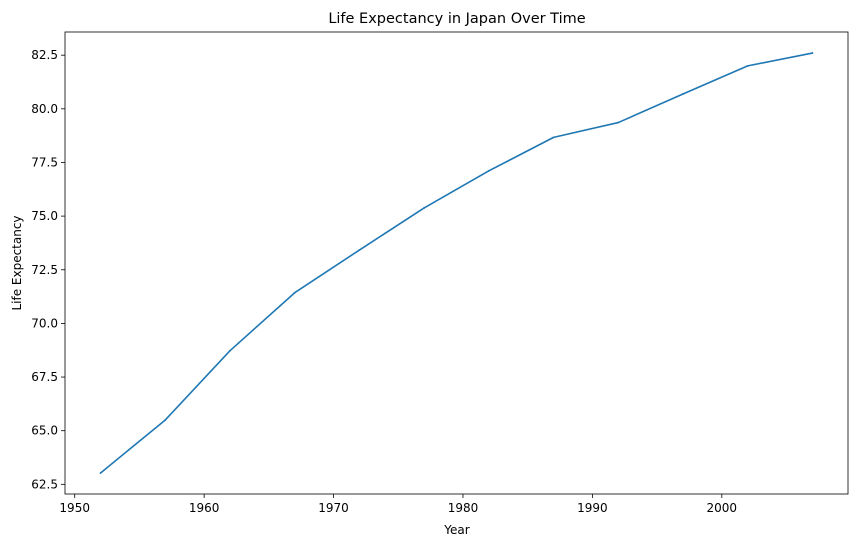  Describe the element at coordinates (44, 431) in the screenshot. I see `y-tick-label: 65.0` at that location.